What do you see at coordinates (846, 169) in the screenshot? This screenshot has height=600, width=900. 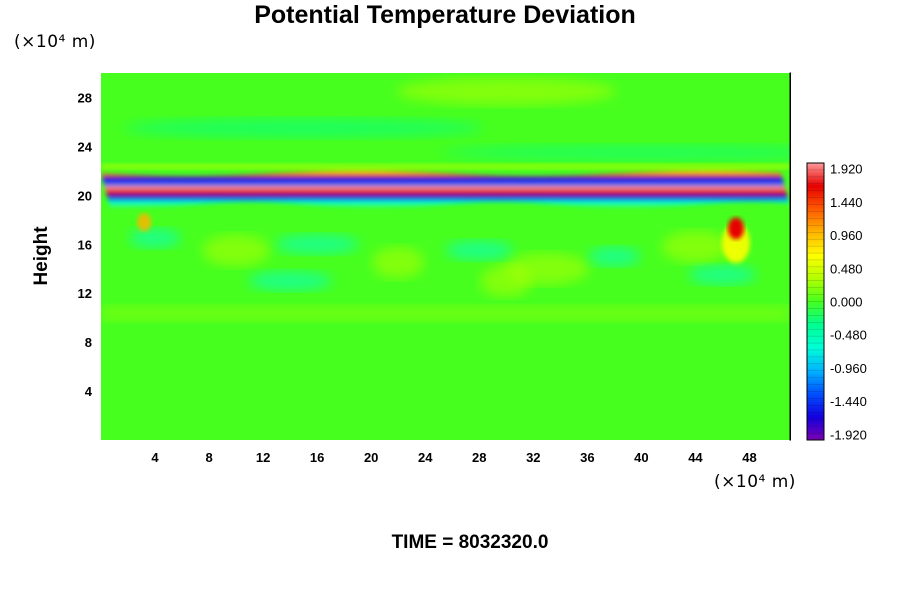 I see `colorbar-label: 1.920` at bounding box center [846, 169].